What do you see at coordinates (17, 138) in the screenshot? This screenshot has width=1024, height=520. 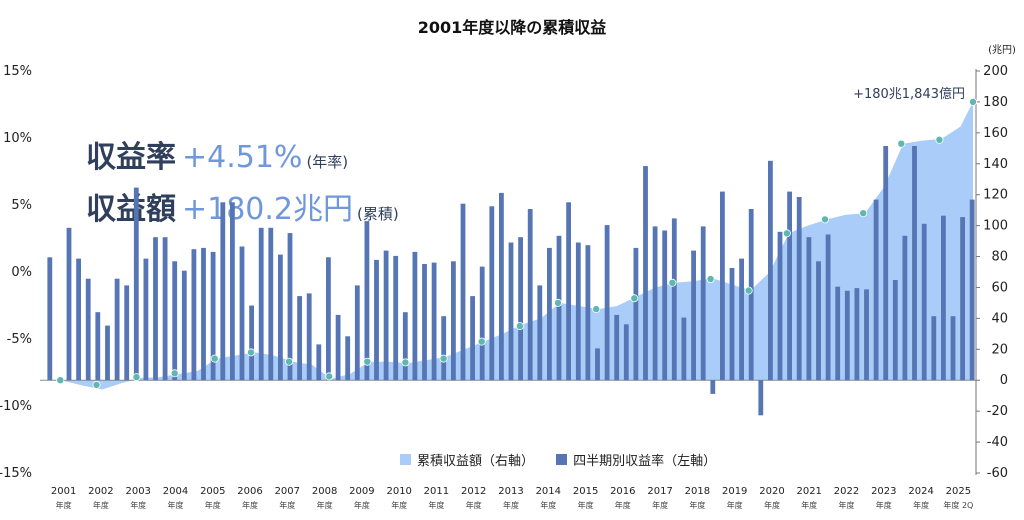 I see `left-axis-tick-label: 10%` at bounding box center [17, 138].